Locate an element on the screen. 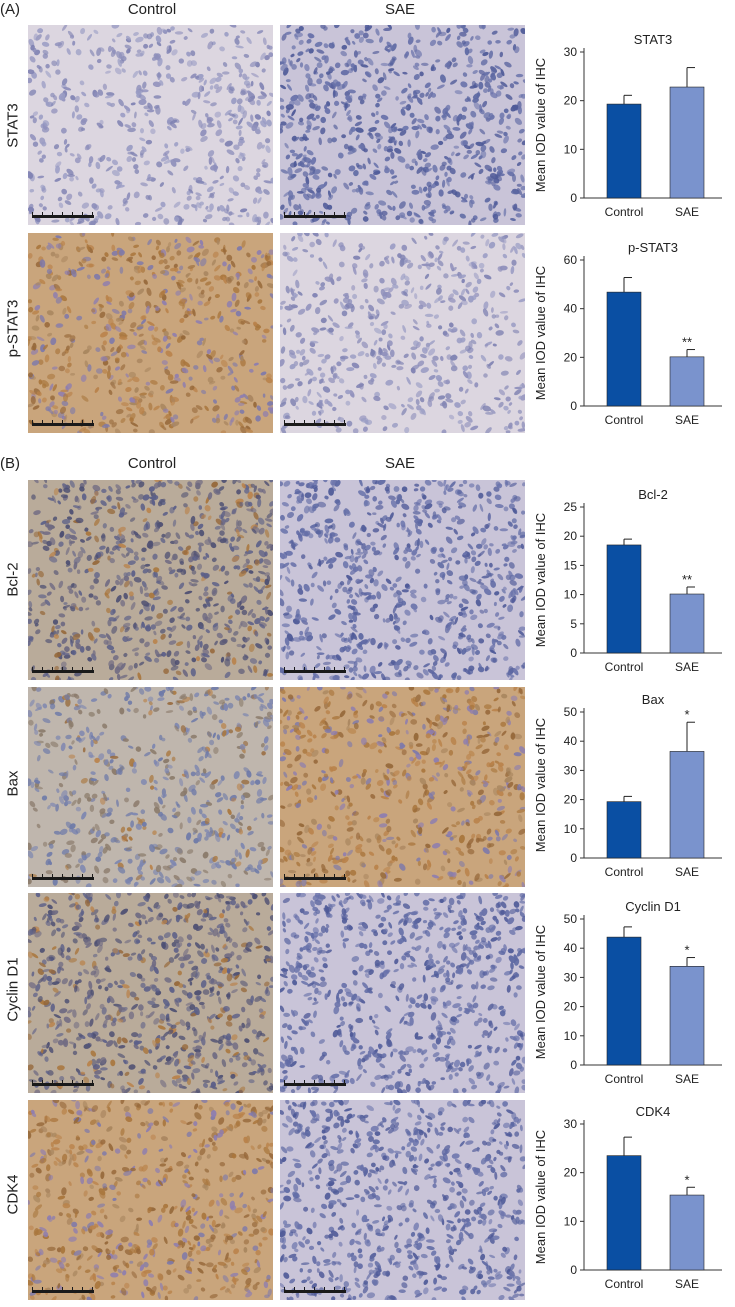 The image size is (735, 1307). micrograph-cyclin-d1-sae is located at coordinates (402, 993).